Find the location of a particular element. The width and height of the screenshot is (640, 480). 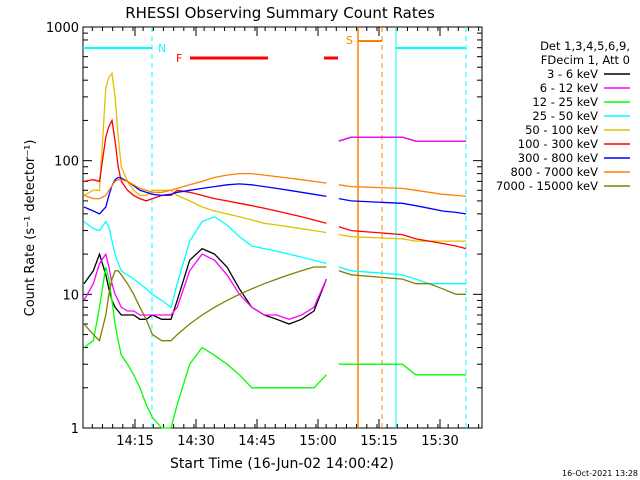

legend-label: 6 - 12 keV is located at coordinates (569, 88).